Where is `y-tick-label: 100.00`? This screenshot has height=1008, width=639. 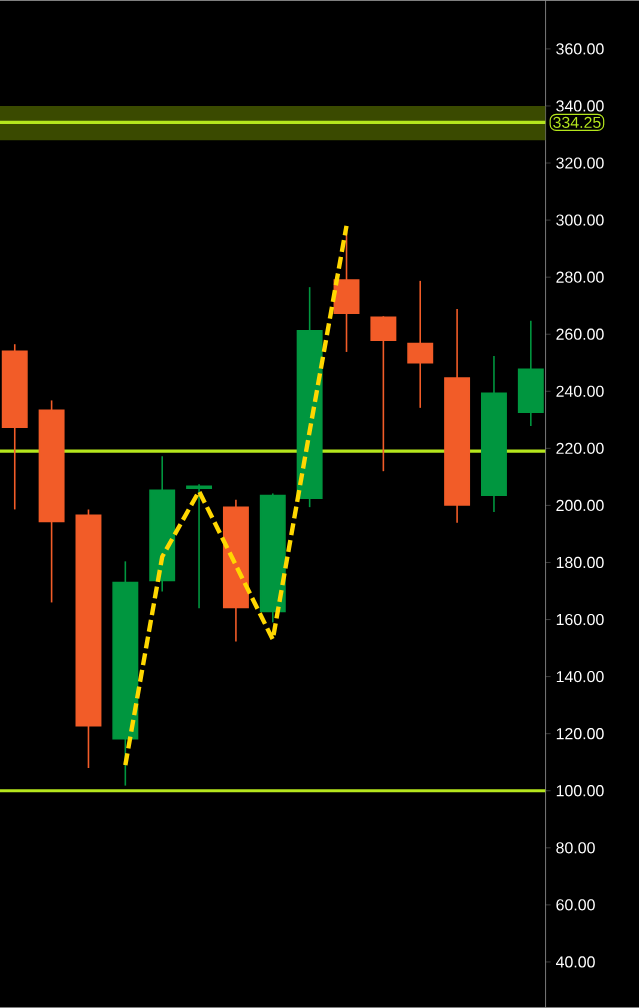
y-tick-label: 100.00 is located at coordinates (580, 791).